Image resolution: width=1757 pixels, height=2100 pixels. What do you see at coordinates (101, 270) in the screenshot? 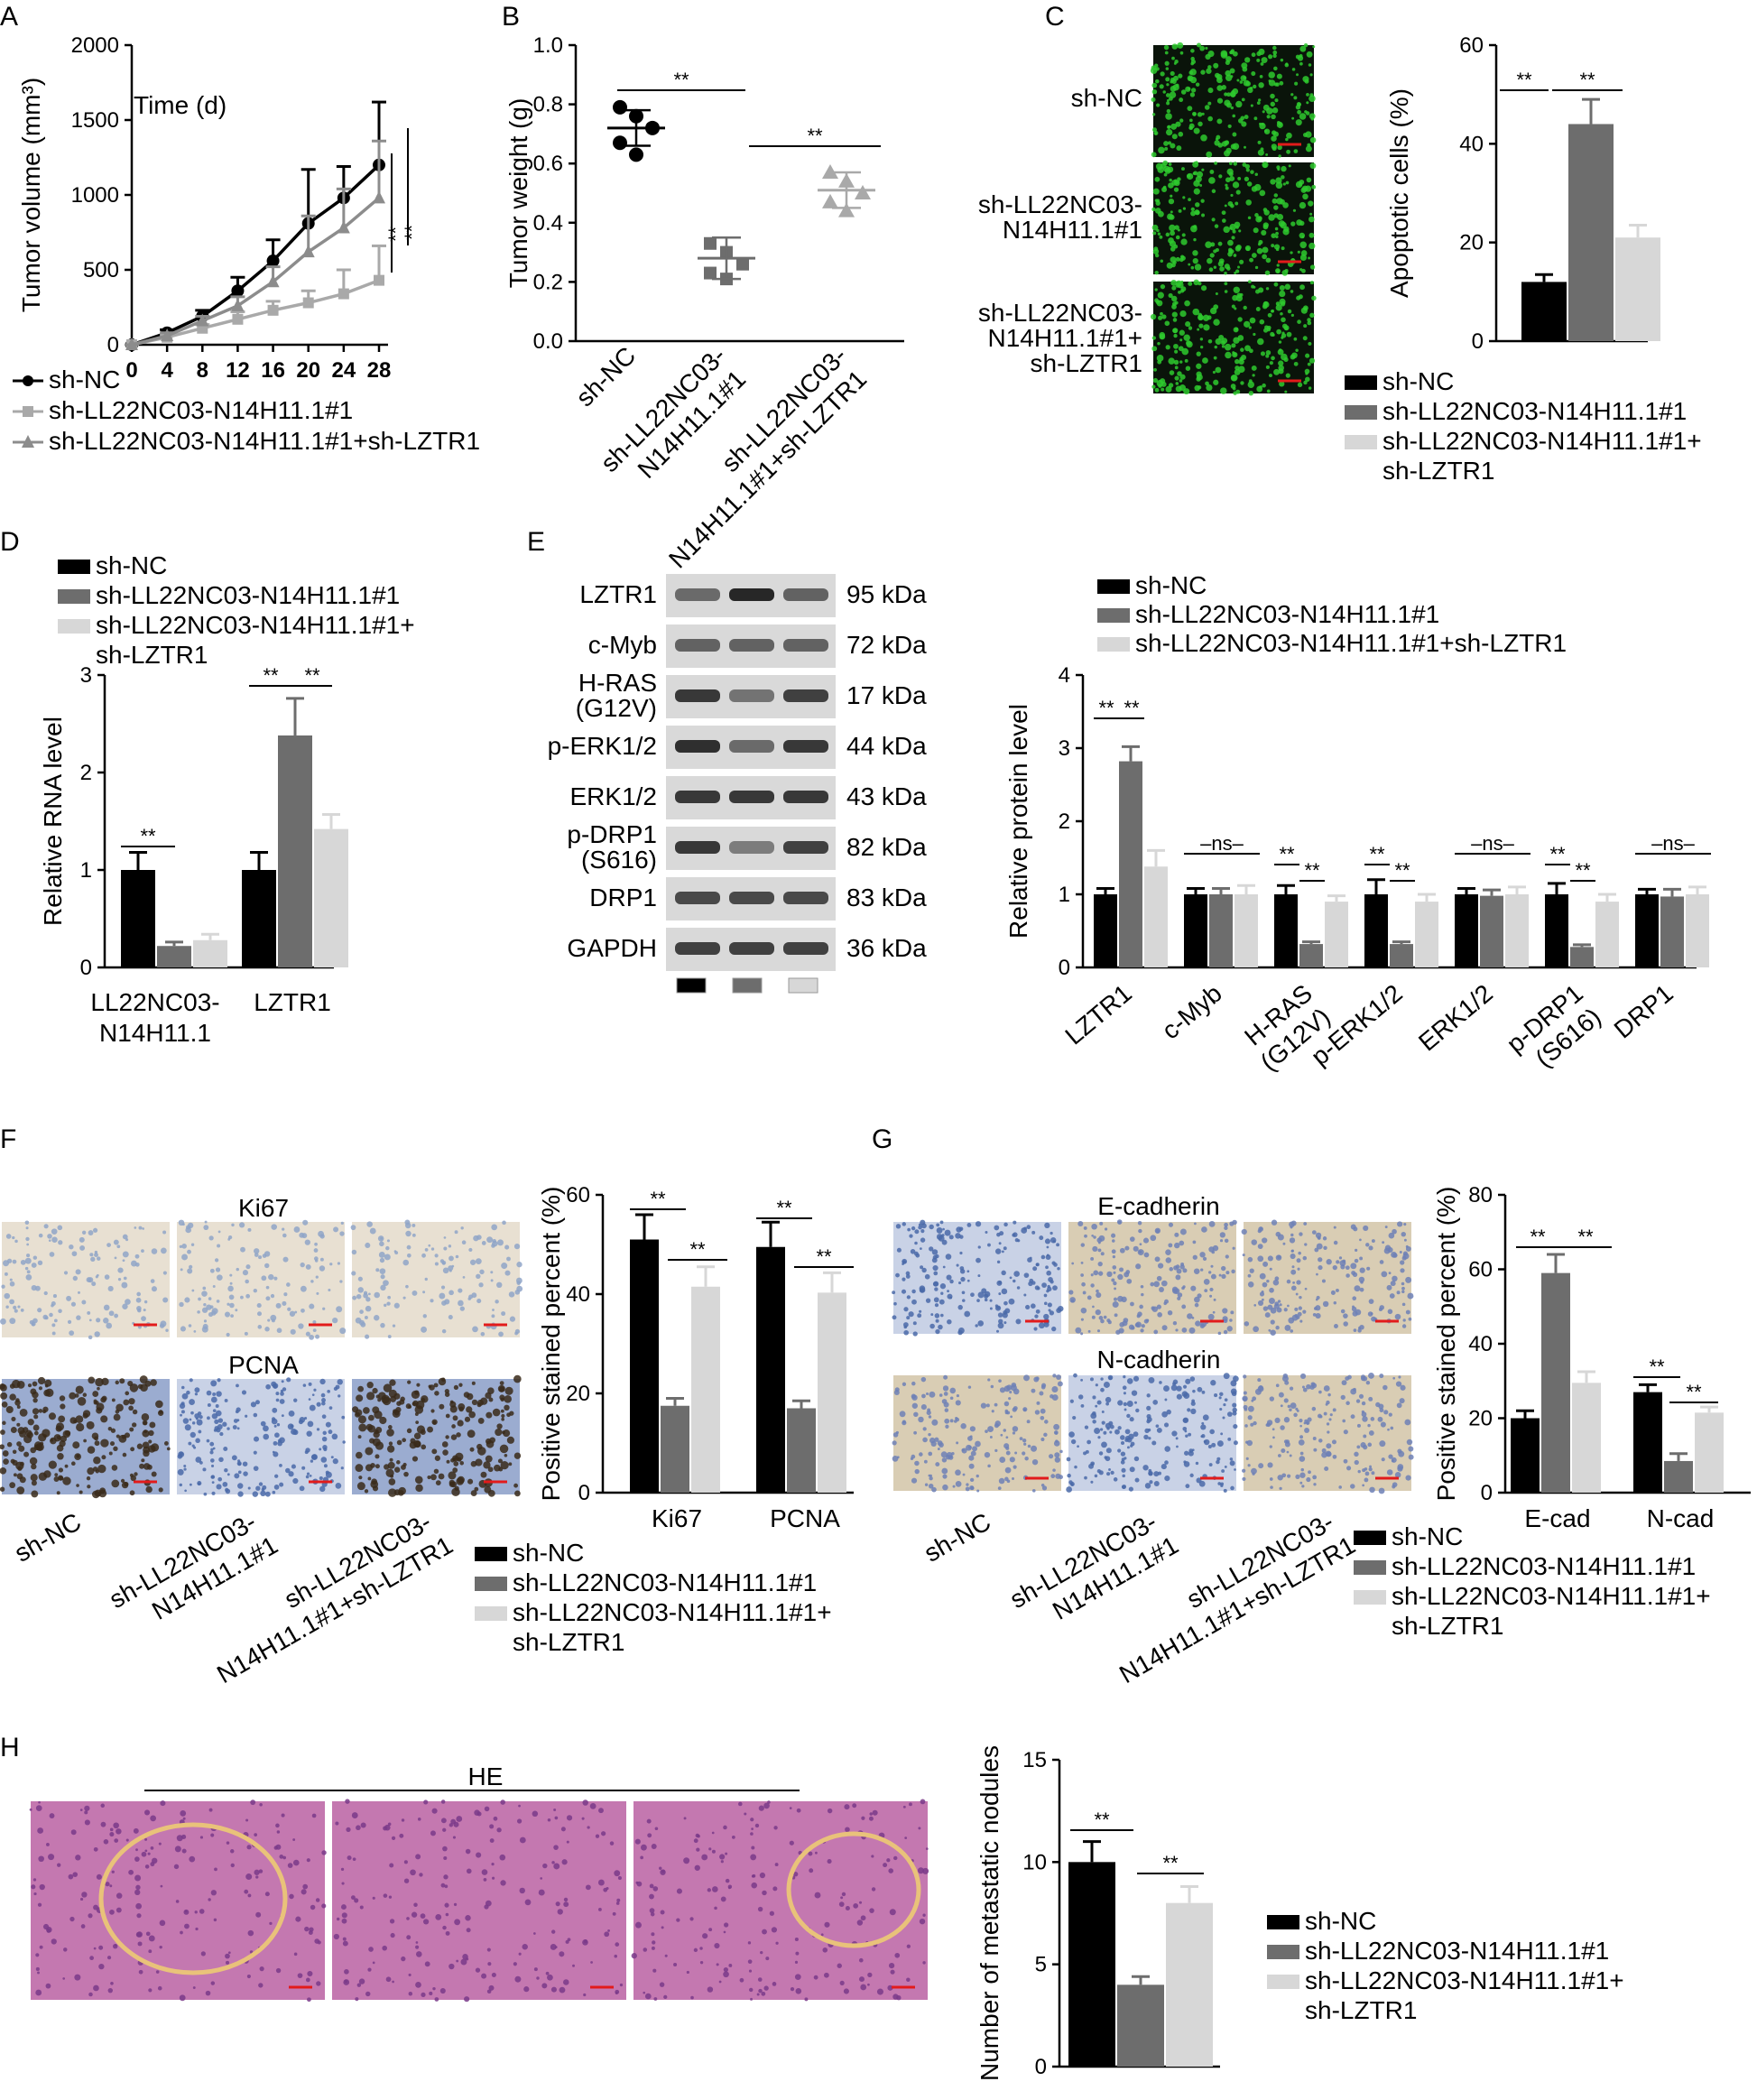
I see `y-tick-label: 500` at bounding box center [101, 270].